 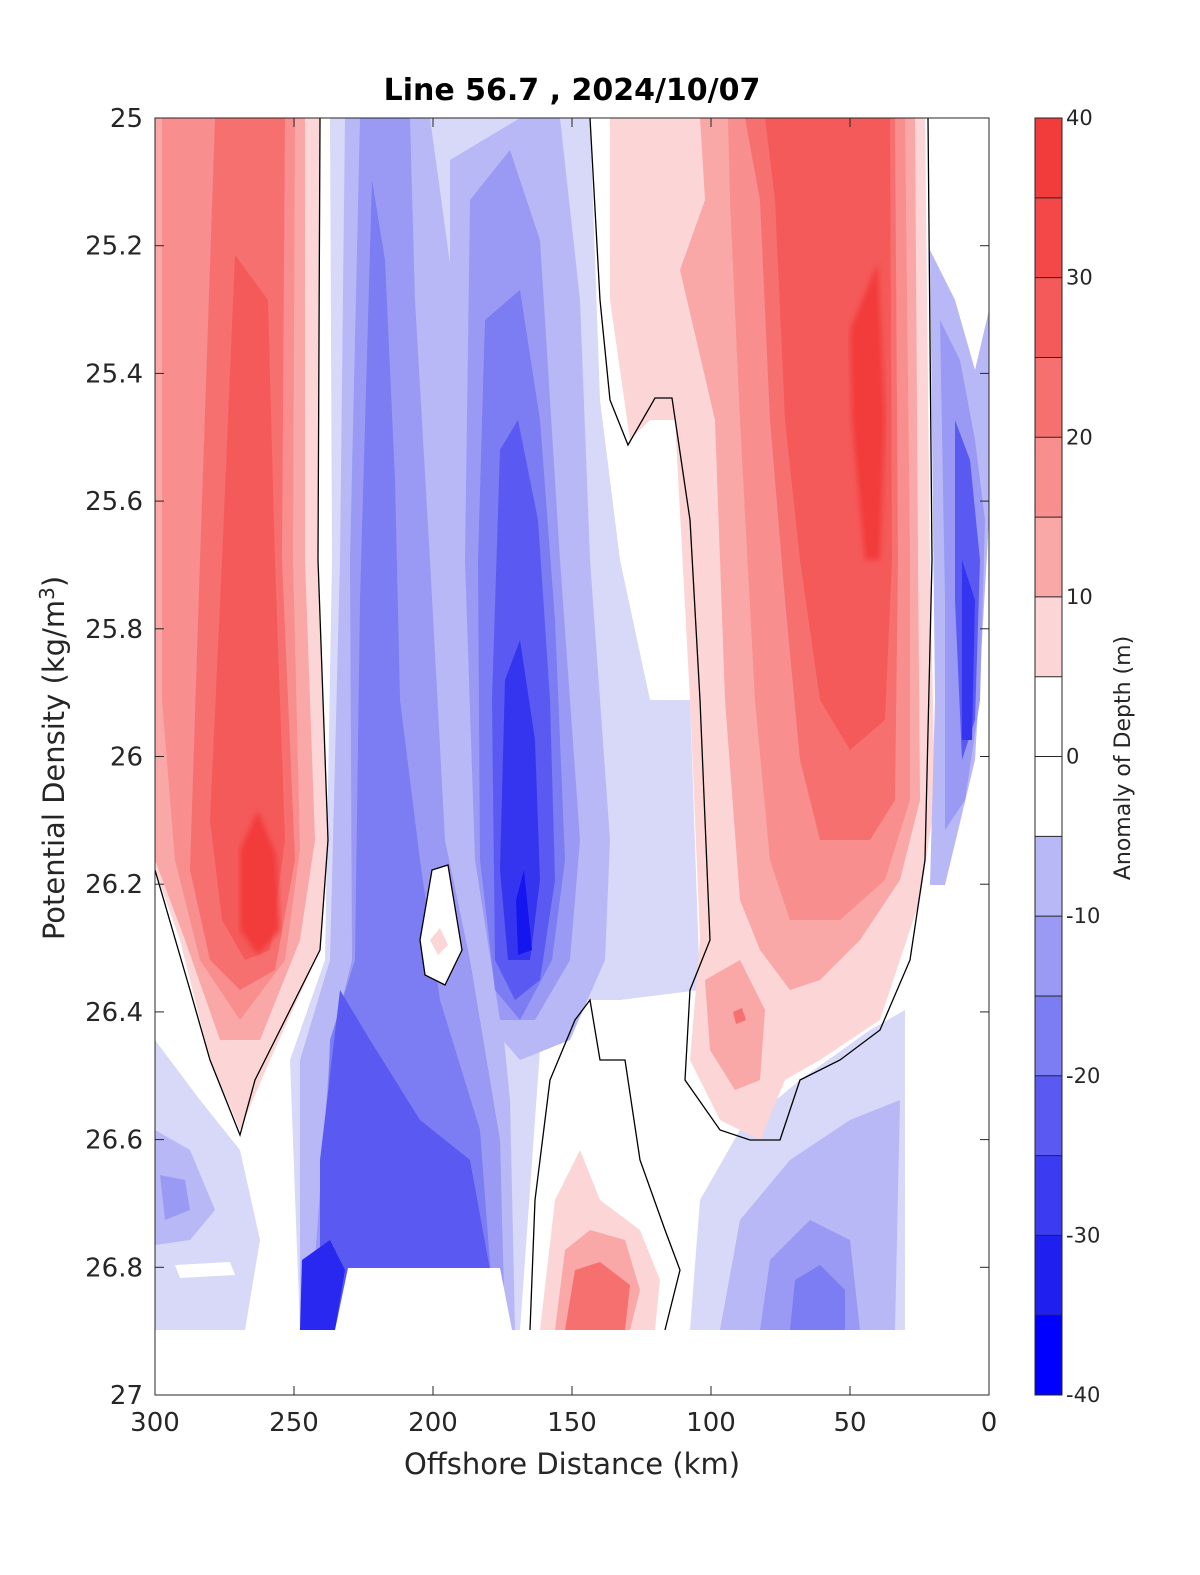 What do you see at coordinates (114, 1141) in the screenshot?
I see `y-tick-label: 26.6` at bounding box center [114, 1141].